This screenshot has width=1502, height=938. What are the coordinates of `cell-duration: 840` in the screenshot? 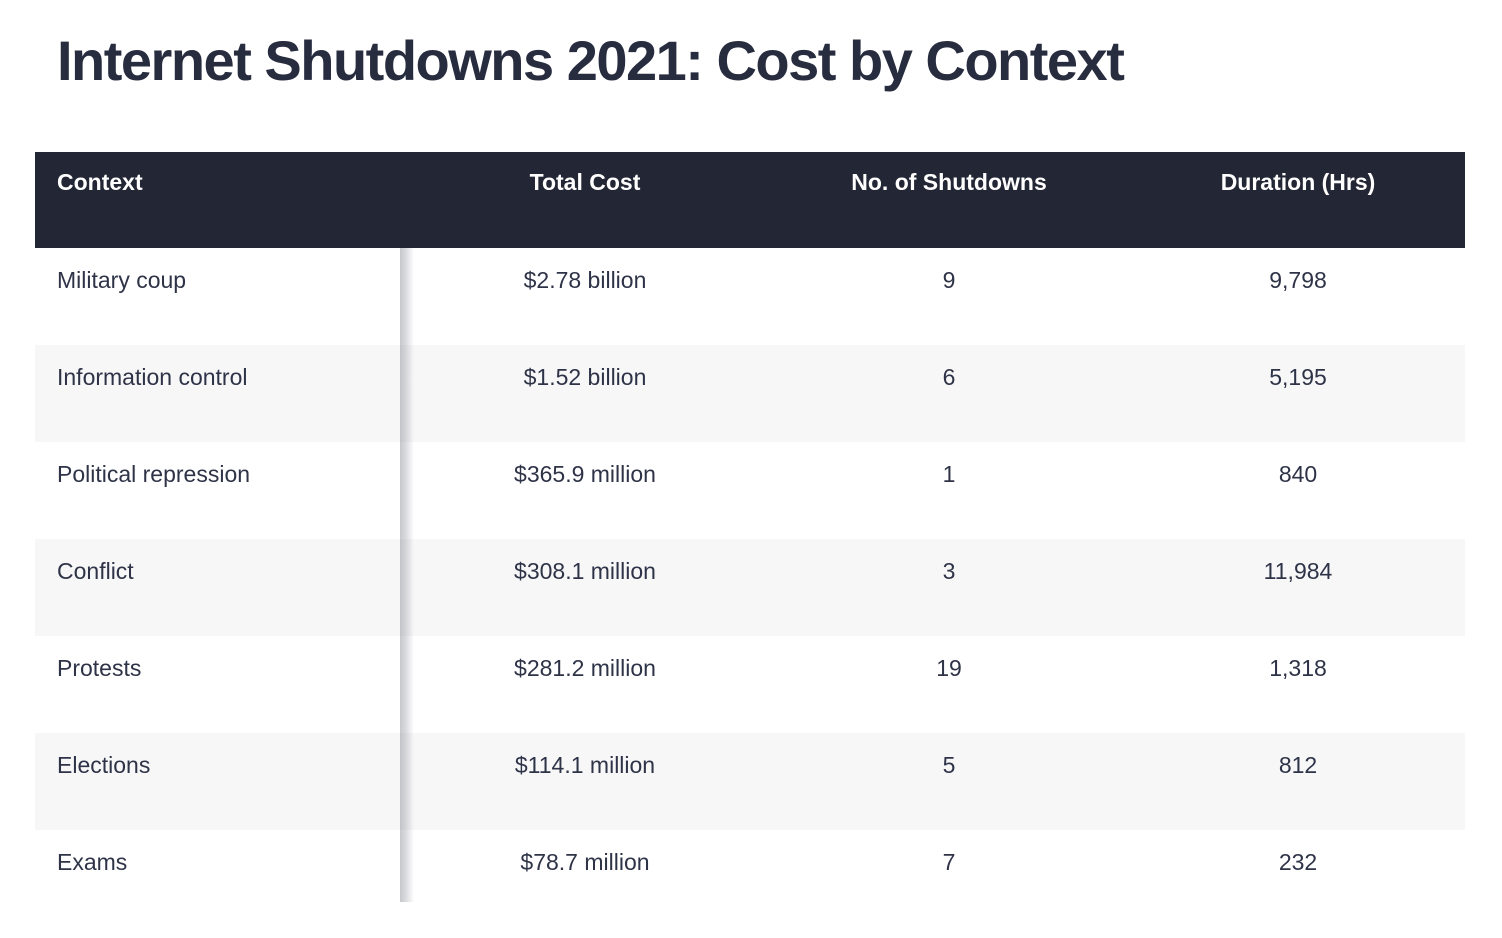 It's located at (1298, 474).